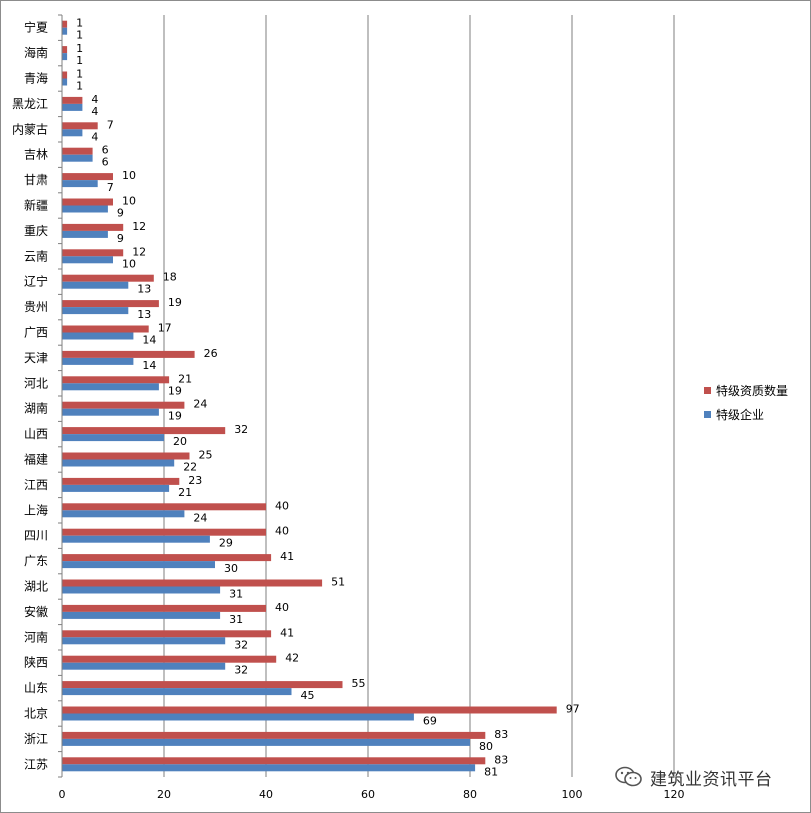 The image size is (811, 813). I want to click on category-label: 四川, so click(36, 536).